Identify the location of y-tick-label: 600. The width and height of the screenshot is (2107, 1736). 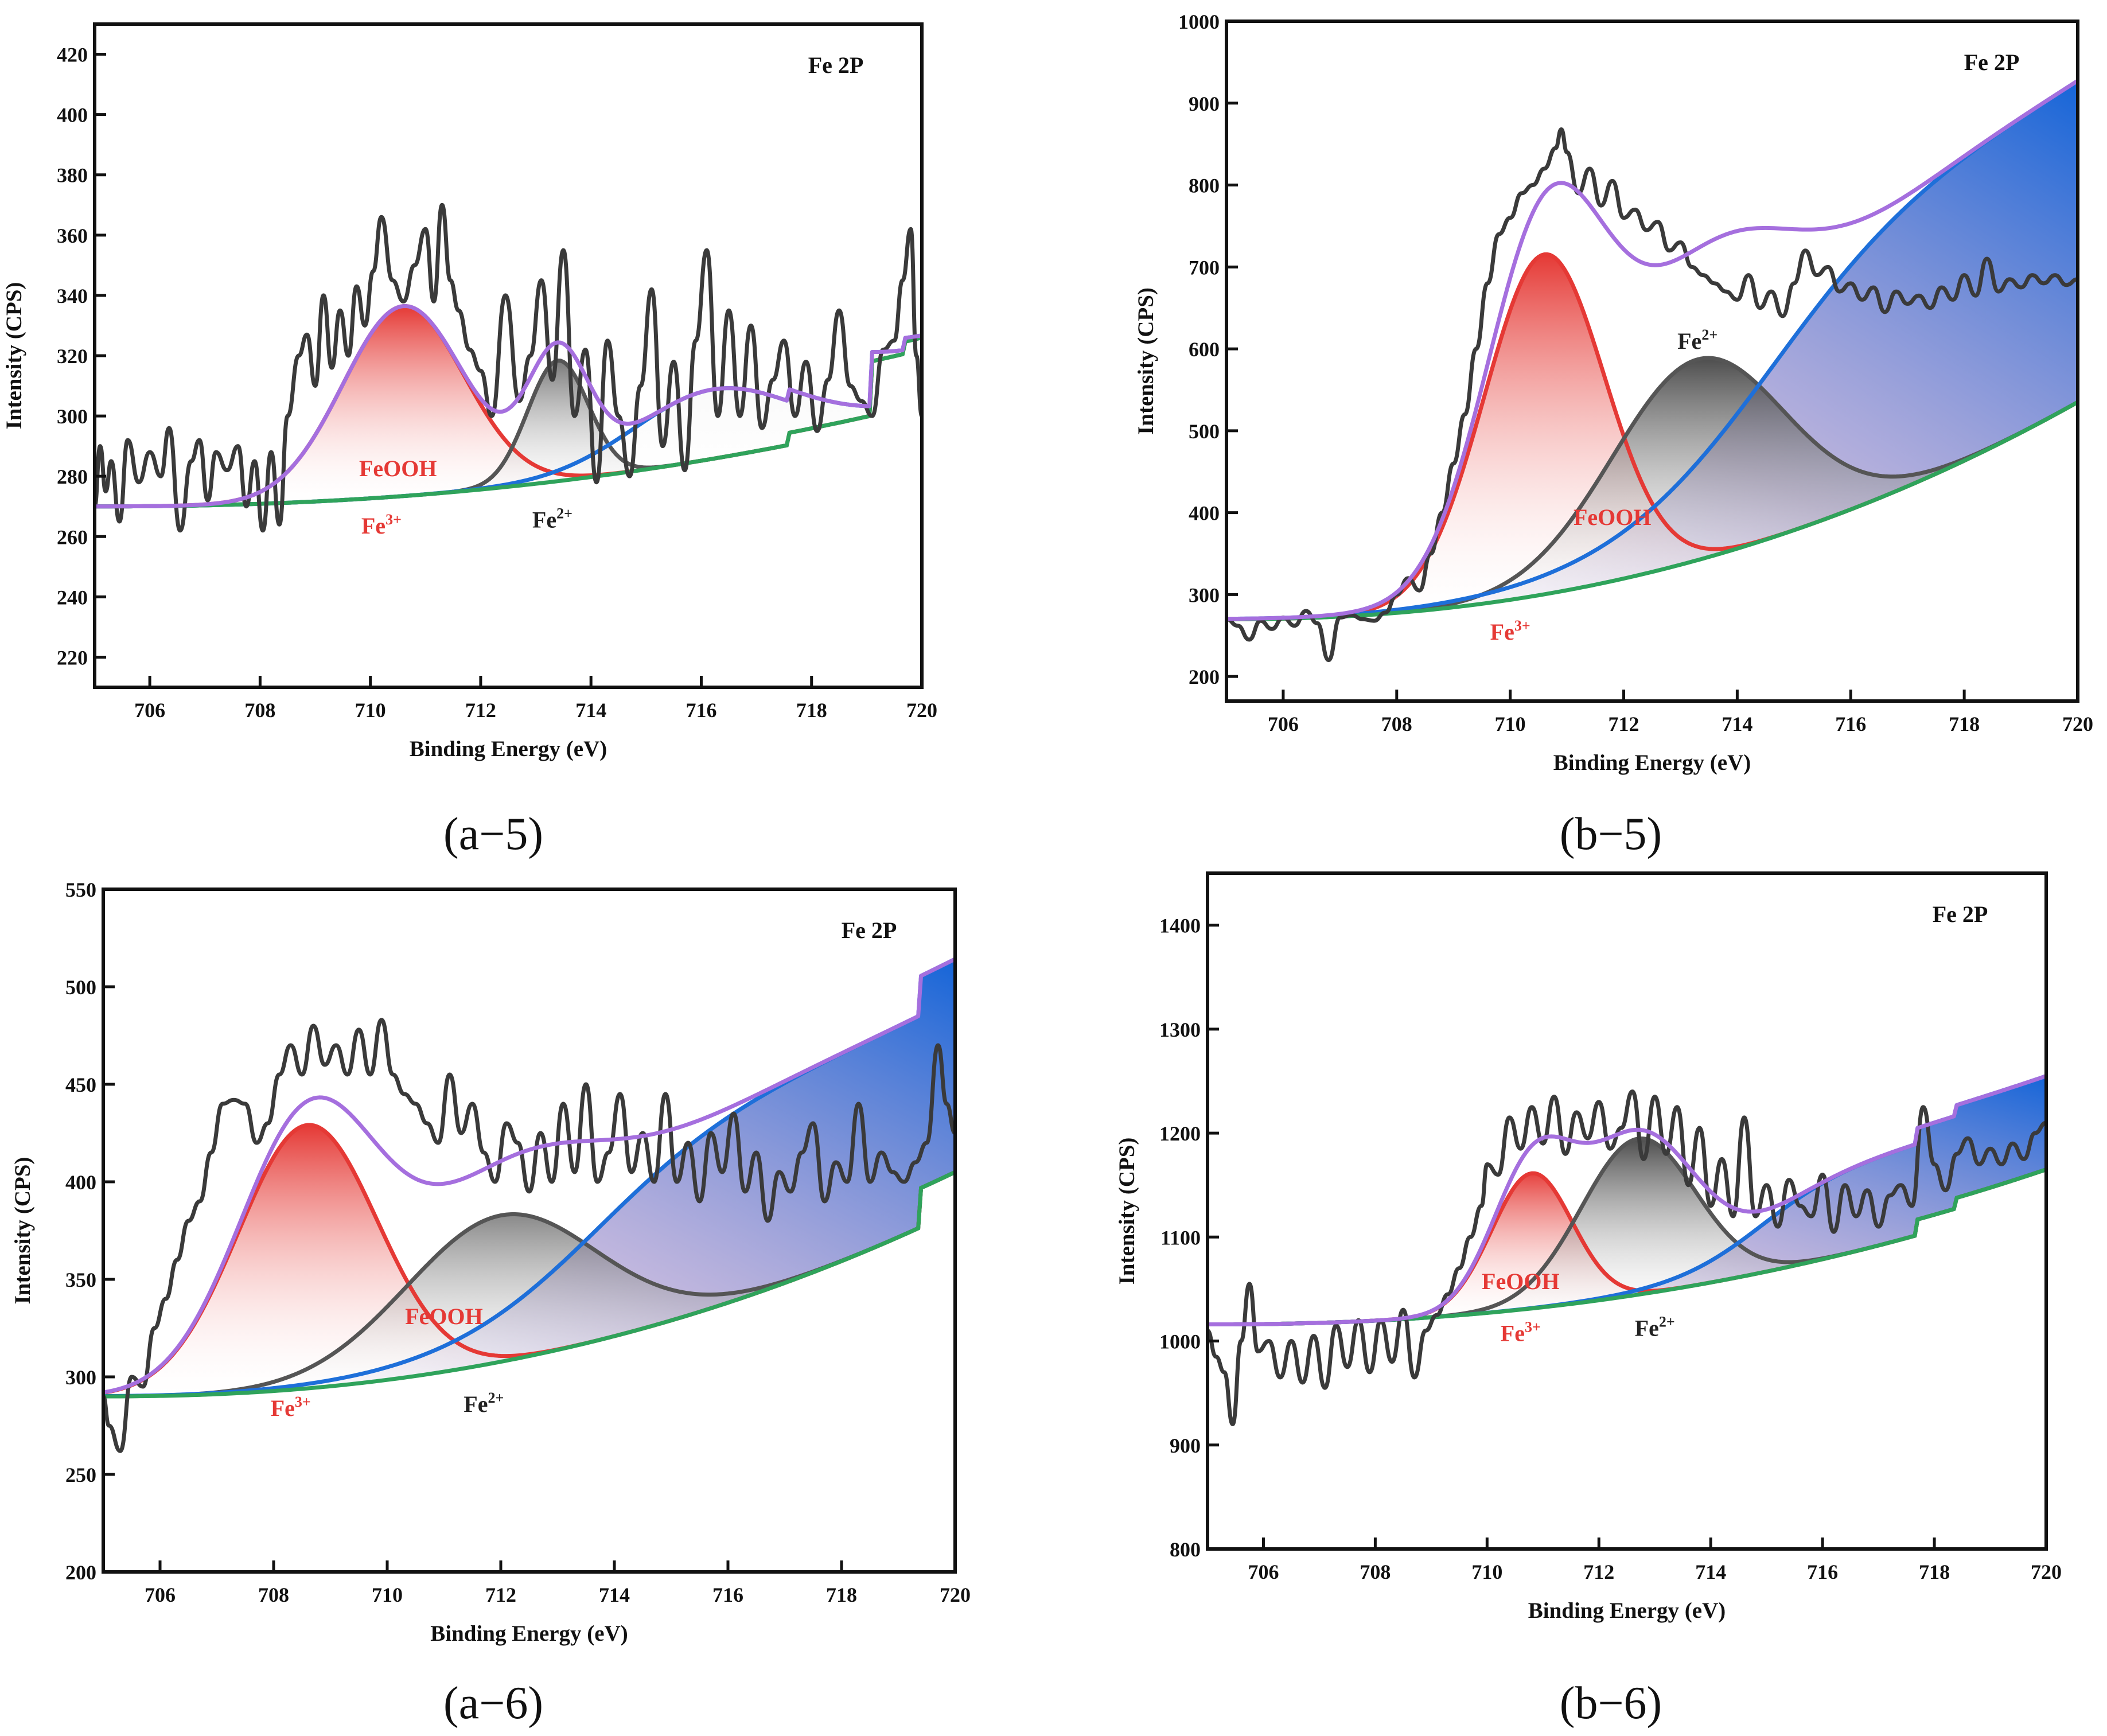
(1204, 349).